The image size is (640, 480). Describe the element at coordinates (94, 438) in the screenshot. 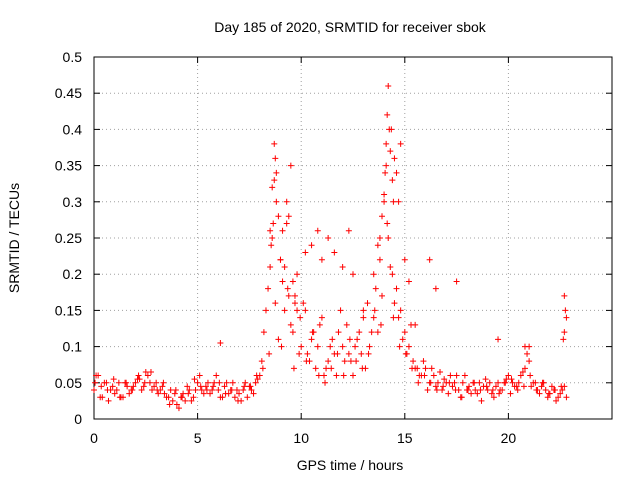

I see `x-tick-label: 0` at that location.